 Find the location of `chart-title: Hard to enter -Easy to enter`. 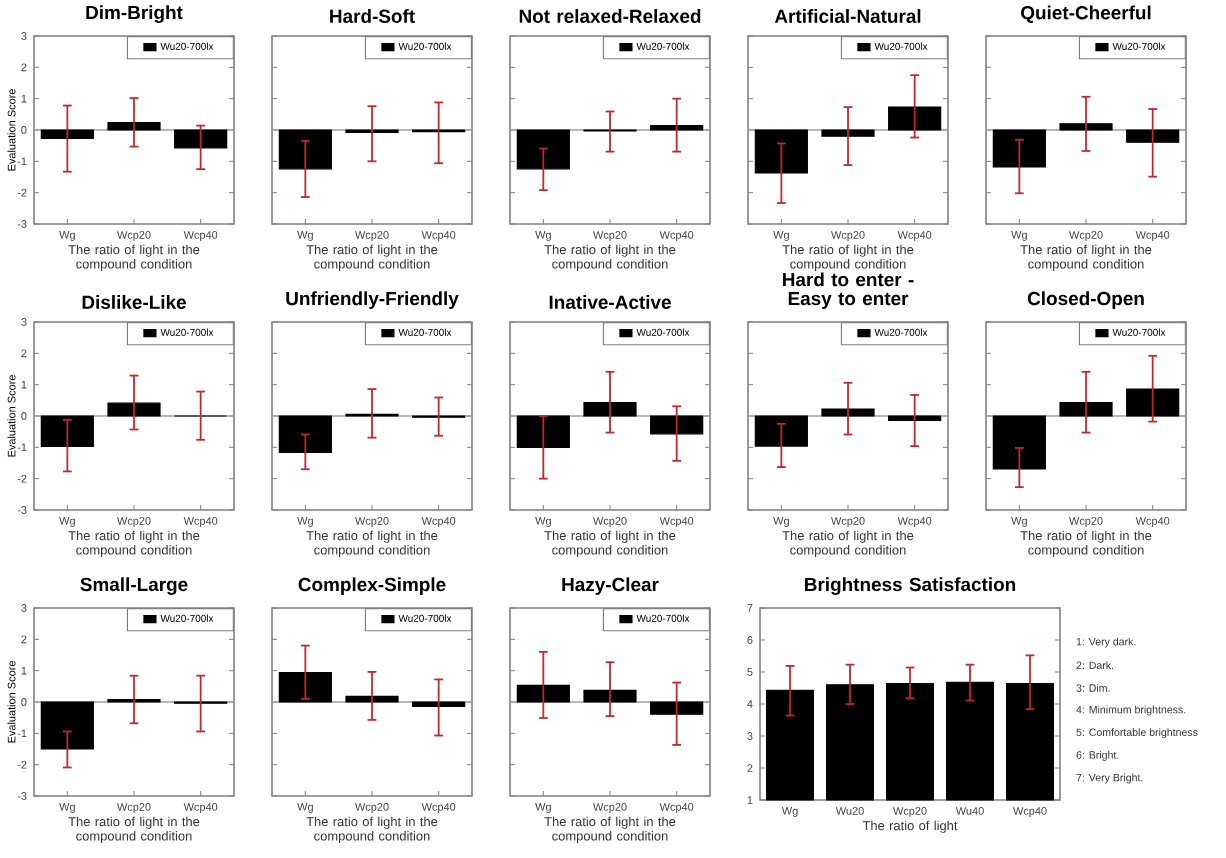

chart-title: Hard to enter -Easy to enter is located at coordinates (848, 290).